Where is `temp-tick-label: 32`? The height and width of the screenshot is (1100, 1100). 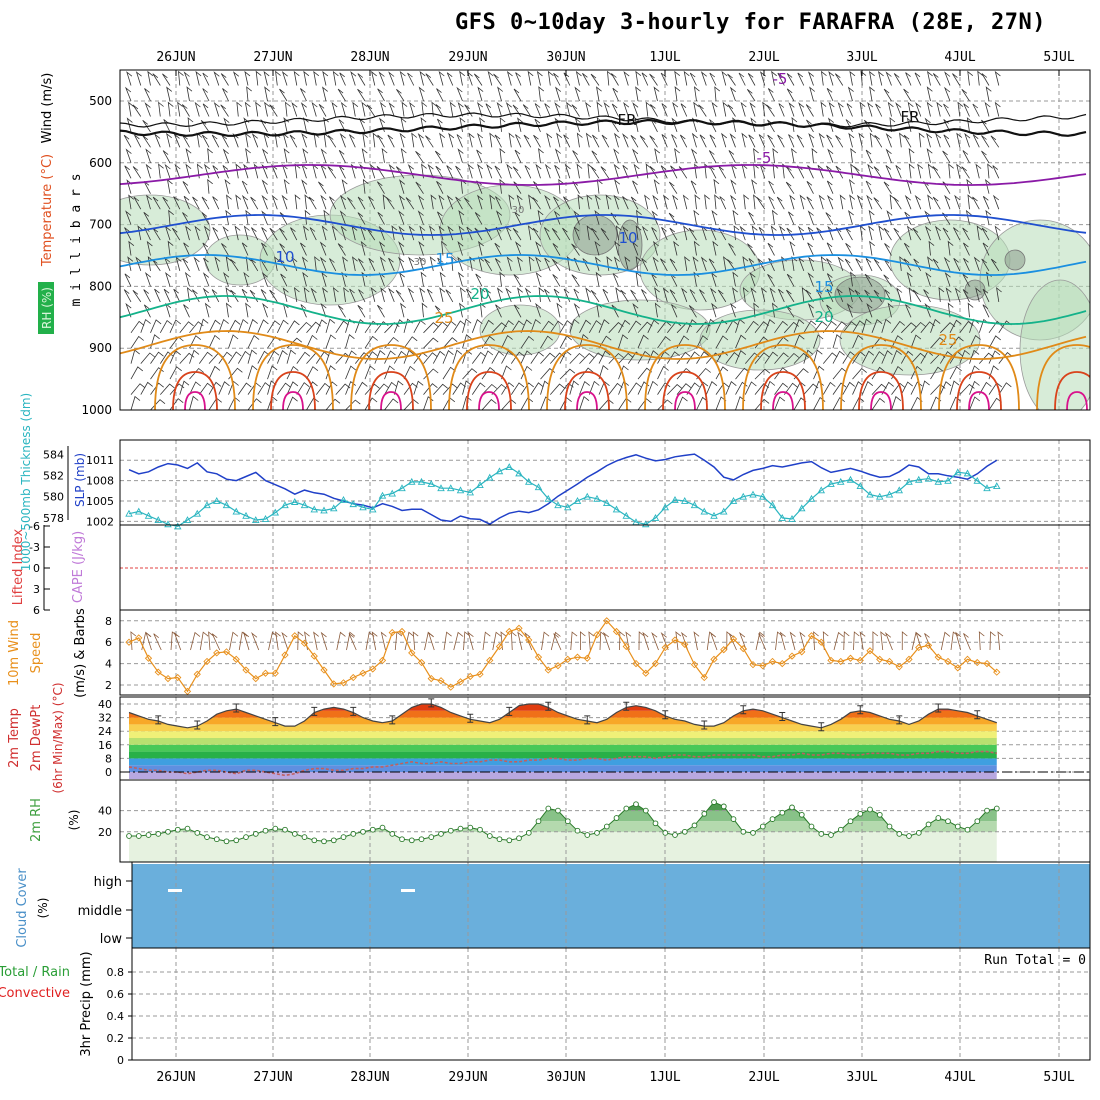
temp-tick-label: 32 is located at coordinates (105, 718).